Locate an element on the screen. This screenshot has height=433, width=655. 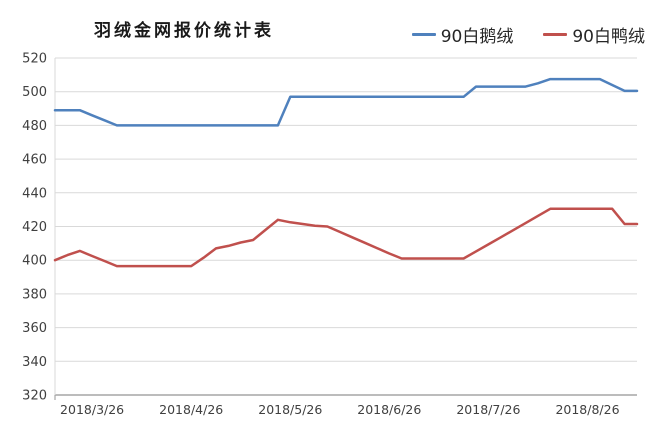
svg-text: 520 is located at coordinates (34, 59).